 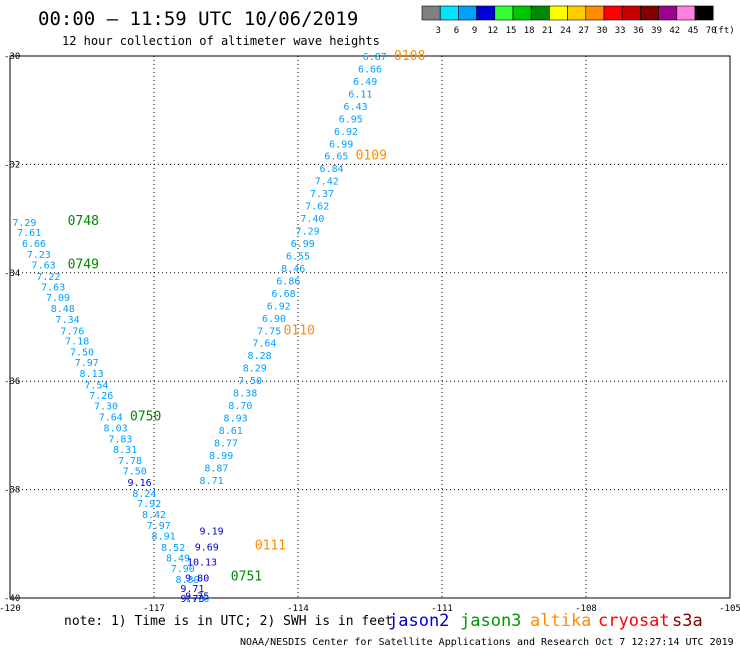 I want to click on pass-label: 0108, so click(x=409, y=56).